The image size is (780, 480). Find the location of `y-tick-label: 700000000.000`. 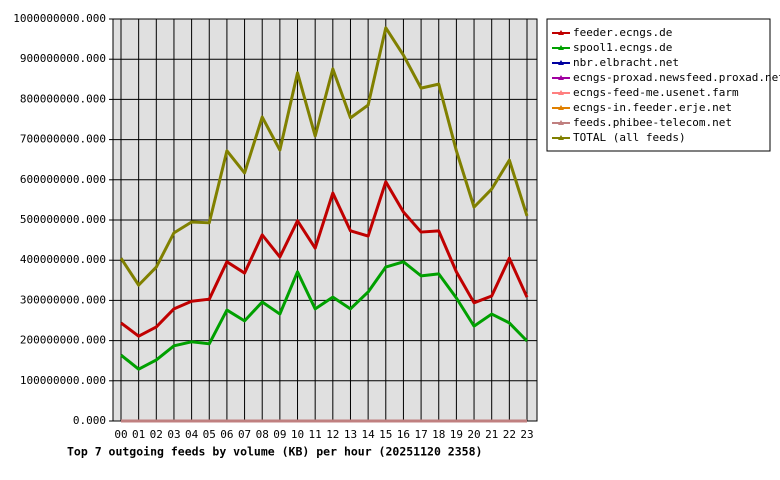

y-tick-label: 700000000.000 is located at coordinates (63, 139).